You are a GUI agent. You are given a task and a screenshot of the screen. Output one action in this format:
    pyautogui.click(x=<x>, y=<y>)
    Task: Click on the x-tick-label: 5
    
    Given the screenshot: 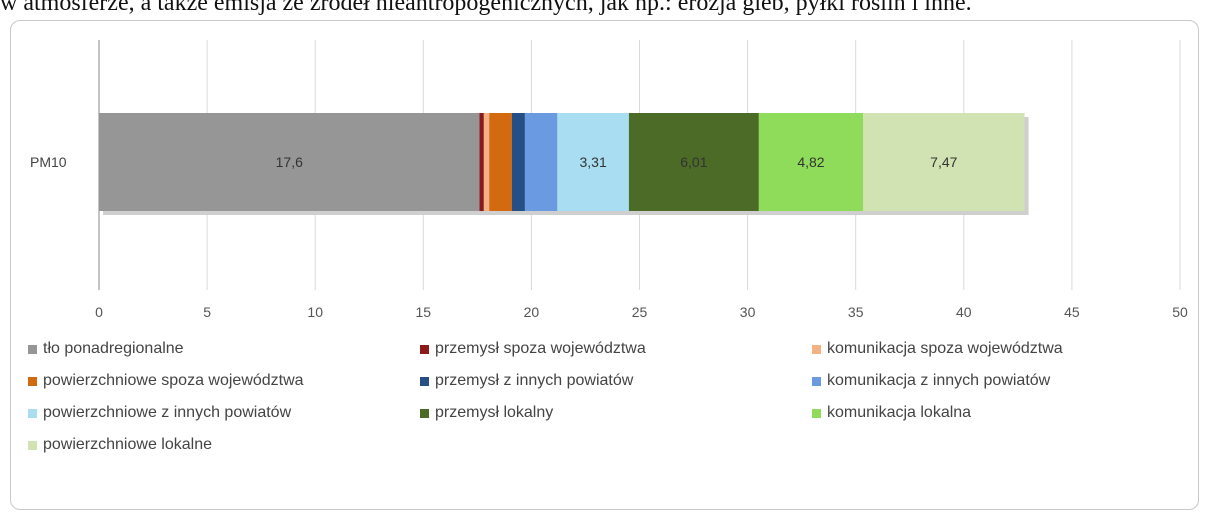 What is the action you would take?
    pyautogui.click(x=207, y=312)
    